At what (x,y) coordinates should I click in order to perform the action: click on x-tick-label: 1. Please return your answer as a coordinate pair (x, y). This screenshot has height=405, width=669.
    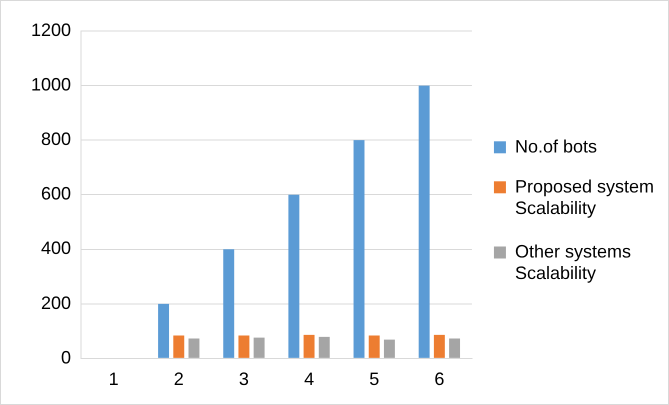
    Looking at the image, I should click on (113, 379).